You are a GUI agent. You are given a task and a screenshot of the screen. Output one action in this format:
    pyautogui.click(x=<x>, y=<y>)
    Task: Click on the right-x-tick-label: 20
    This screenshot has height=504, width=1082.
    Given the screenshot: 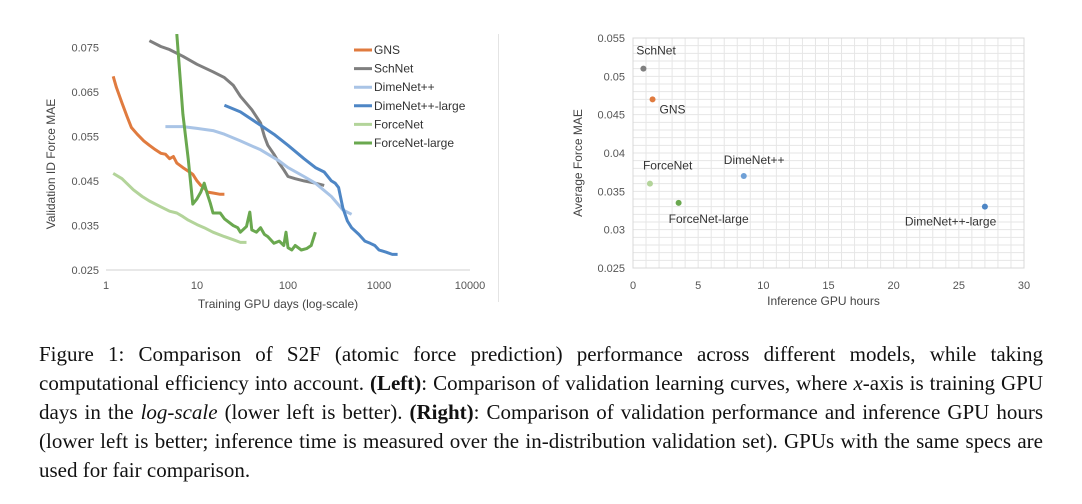 What is the action you would take?
    pyautogui.click(x=894, y=286)
    